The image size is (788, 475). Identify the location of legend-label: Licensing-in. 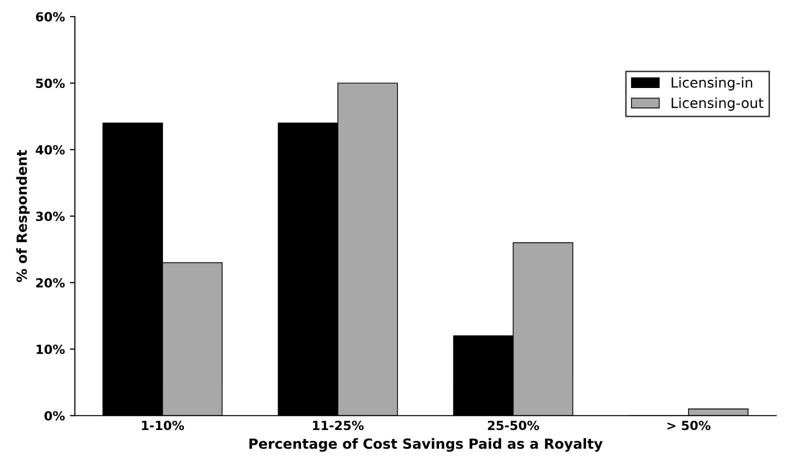
(712, 83).